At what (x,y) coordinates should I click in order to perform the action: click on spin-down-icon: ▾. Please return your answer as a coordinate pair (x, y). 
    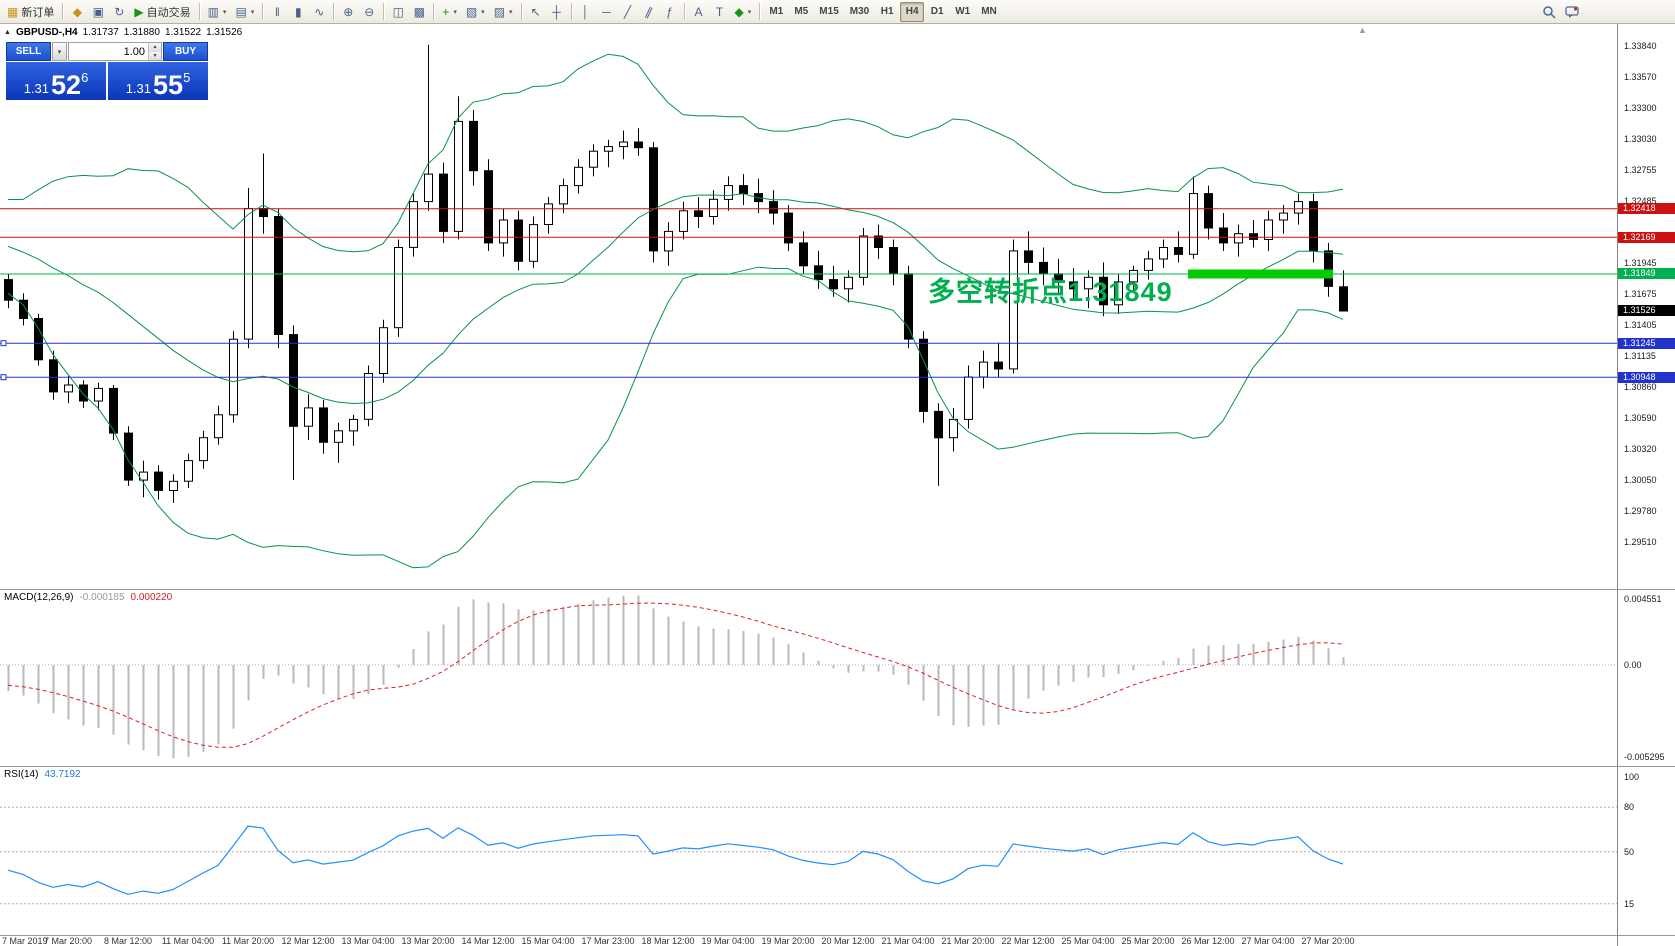
    Looking at the image, I should click on (155, 55).